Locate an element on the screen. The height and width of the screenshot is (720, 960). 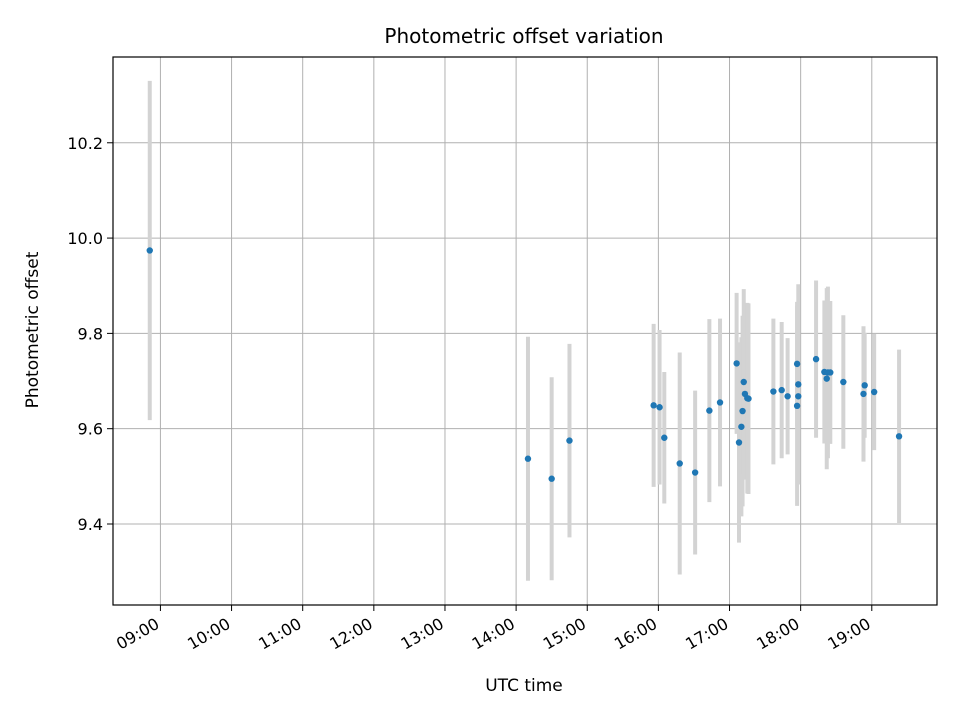
y-axis-ticks: 9.4 9.6 9.8 10.0 10.2 is located at coordinates (90, 334).